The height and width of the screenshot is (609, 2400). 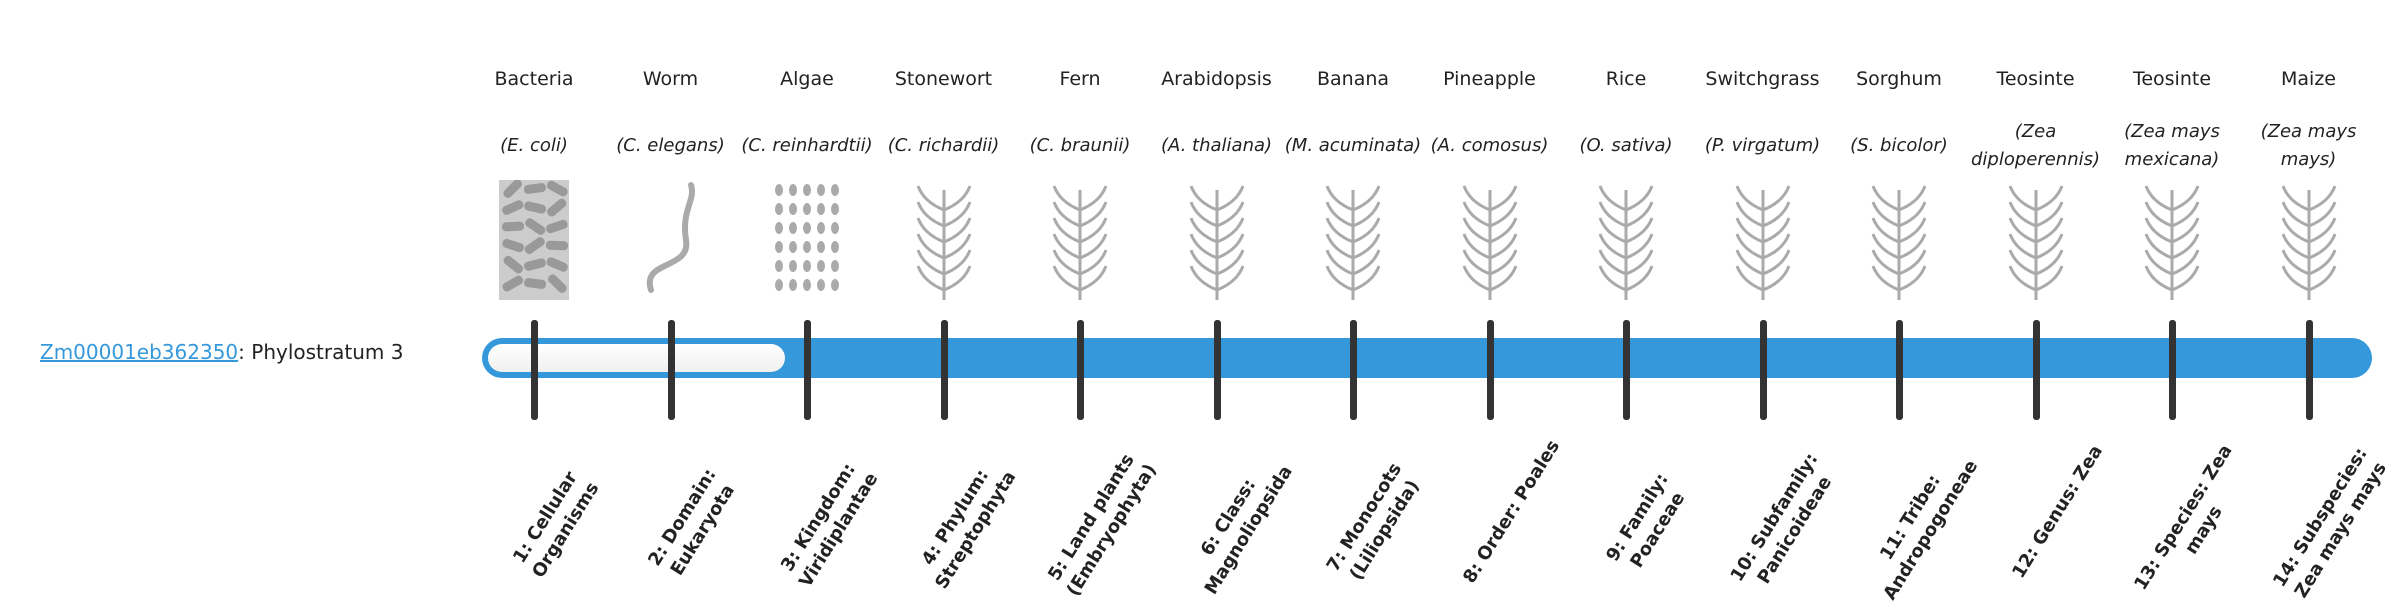 I want to click on organism-species-name: (C. elegans), so click(x=671, y=146).